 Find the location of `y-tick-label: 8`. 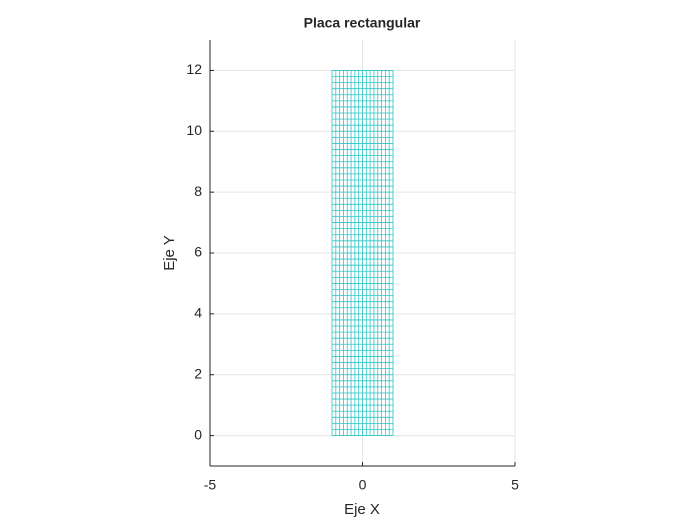

y-tick-label: 8 is located at coordinates (198, 191).